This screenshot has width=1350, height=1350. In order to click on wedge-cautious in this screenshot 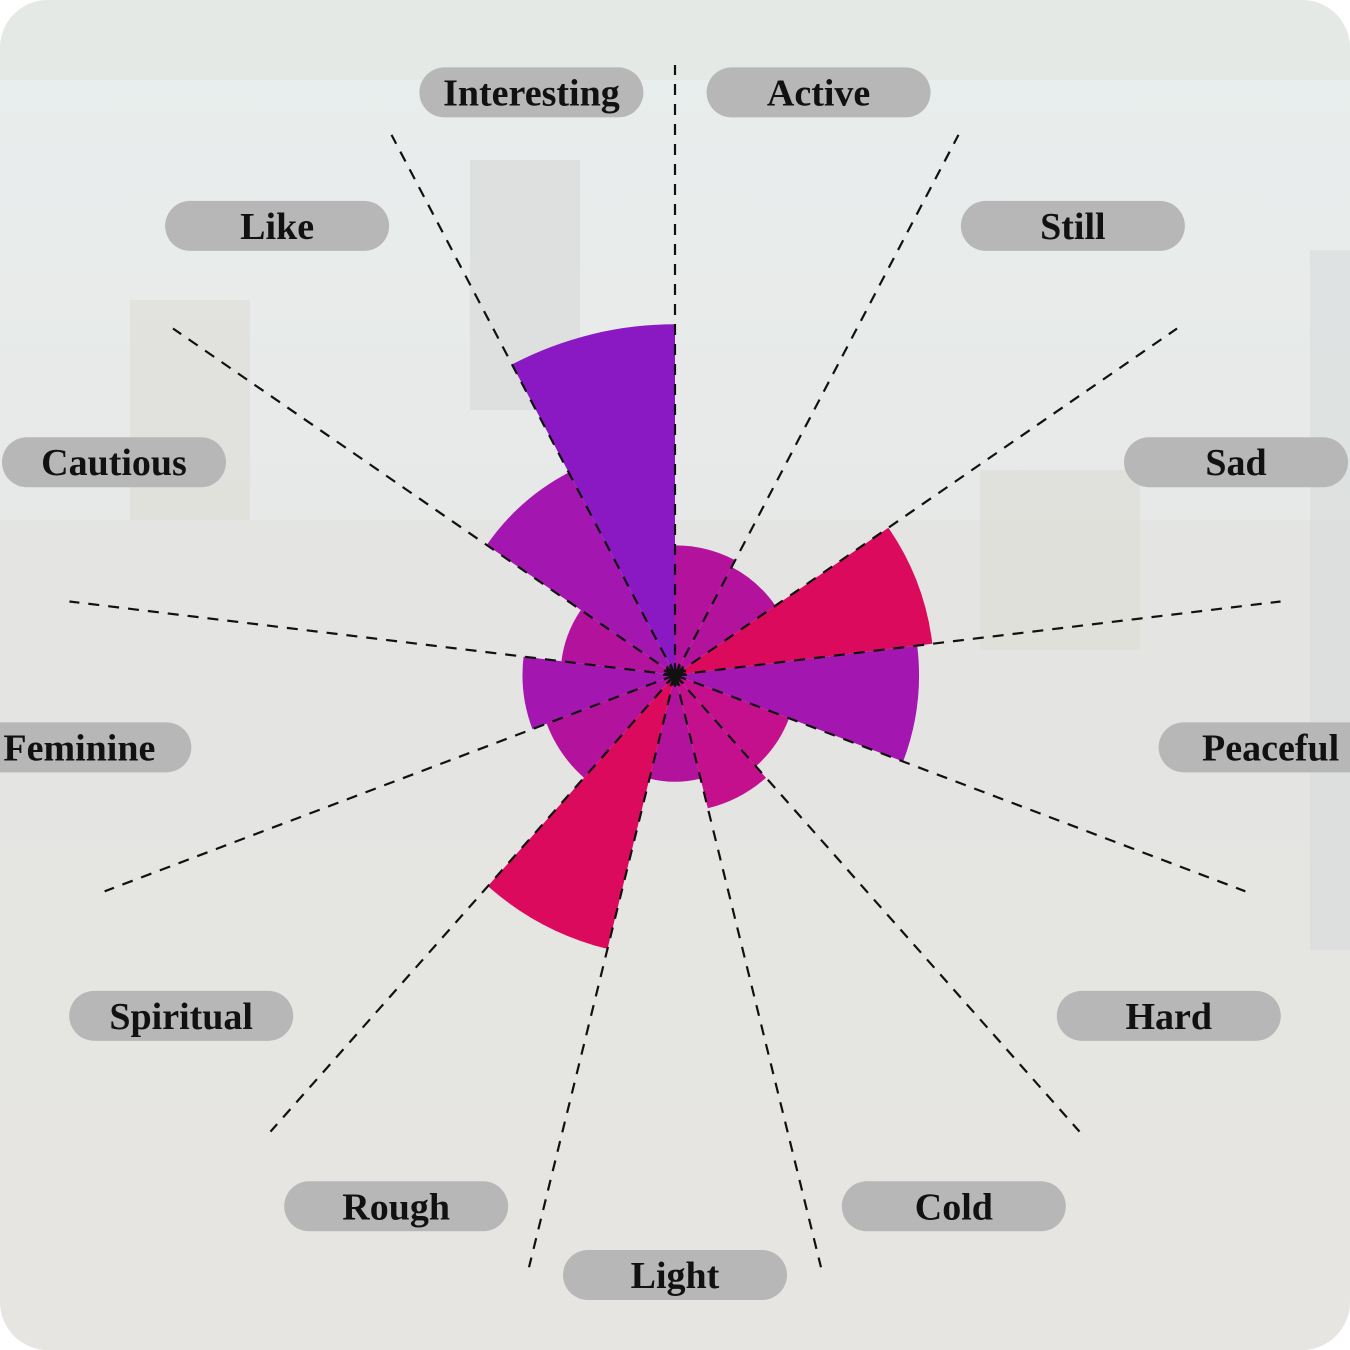, I will do `click(618, 642)`.